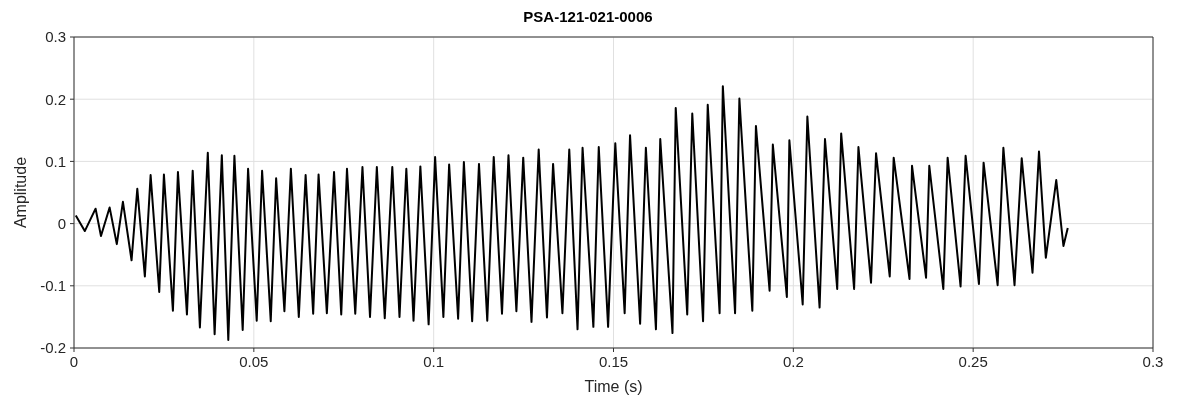 The height and width of the screenshot is (404, 1177). I want to click on x-tick-label: 0.25, so click(973, 361).